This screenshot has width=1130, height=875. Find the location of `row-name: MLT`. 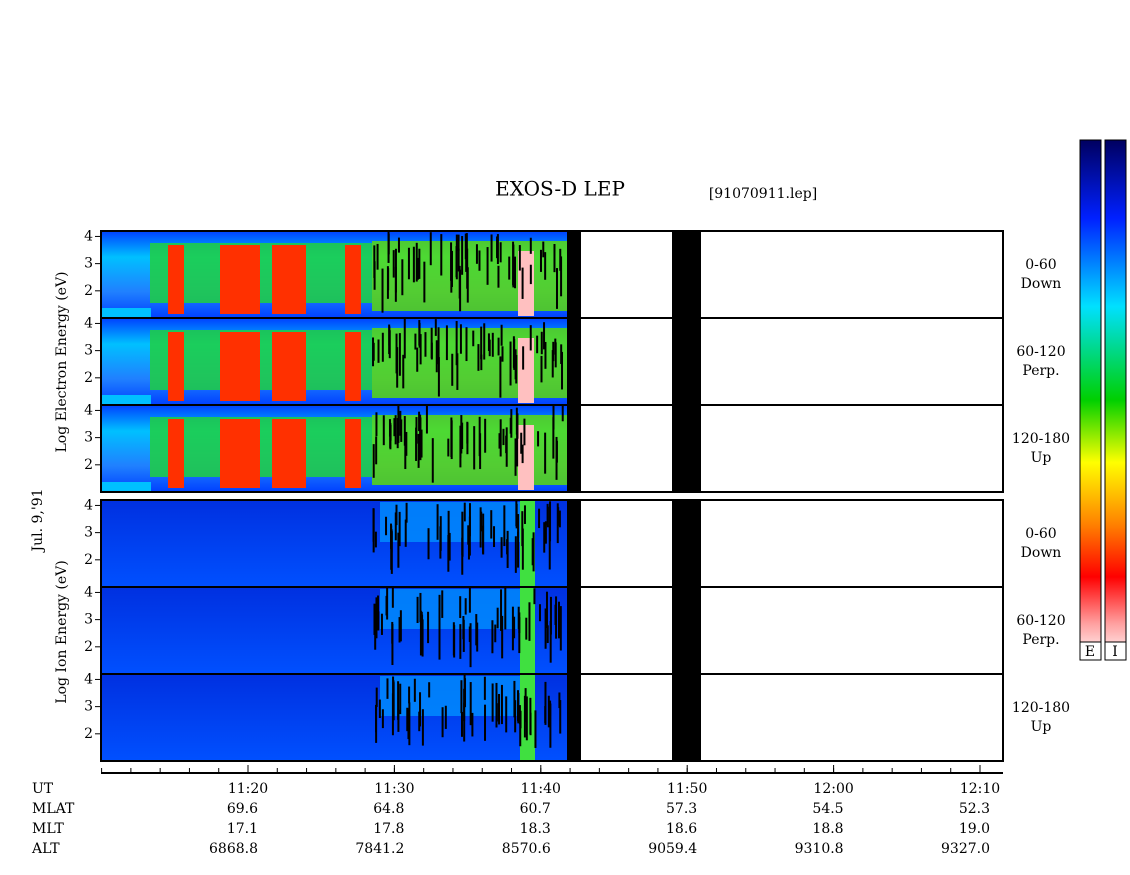

row-name: MLT is located at coordinates (48, 829).